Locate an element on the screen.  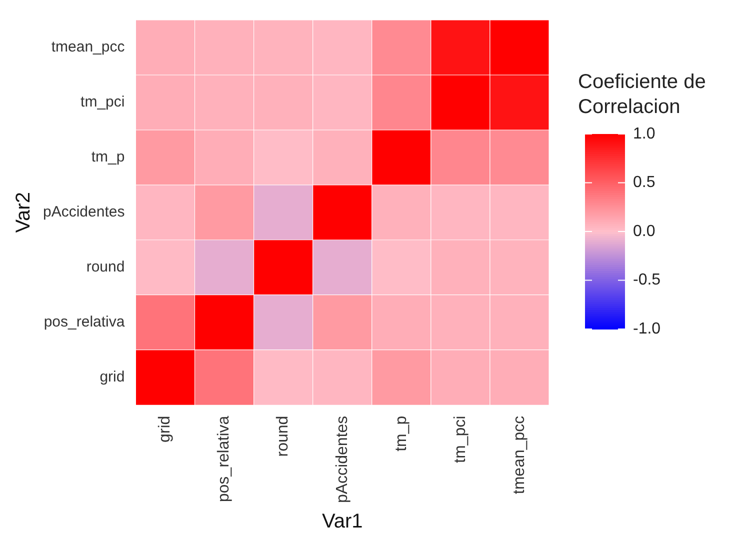
color-bar-label: -0.5 is located at coordinates (647, 280).